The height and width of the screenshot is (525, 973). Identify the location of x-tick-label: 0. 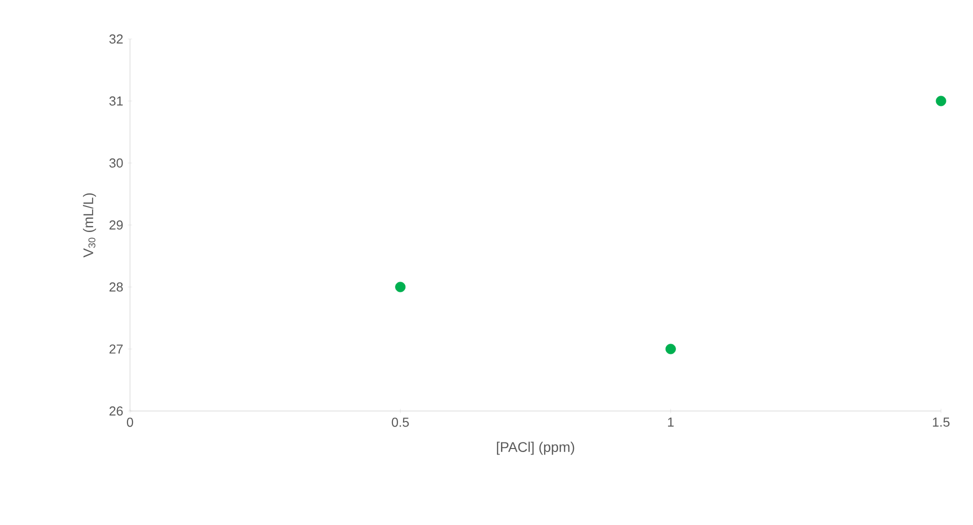
(130, 422).